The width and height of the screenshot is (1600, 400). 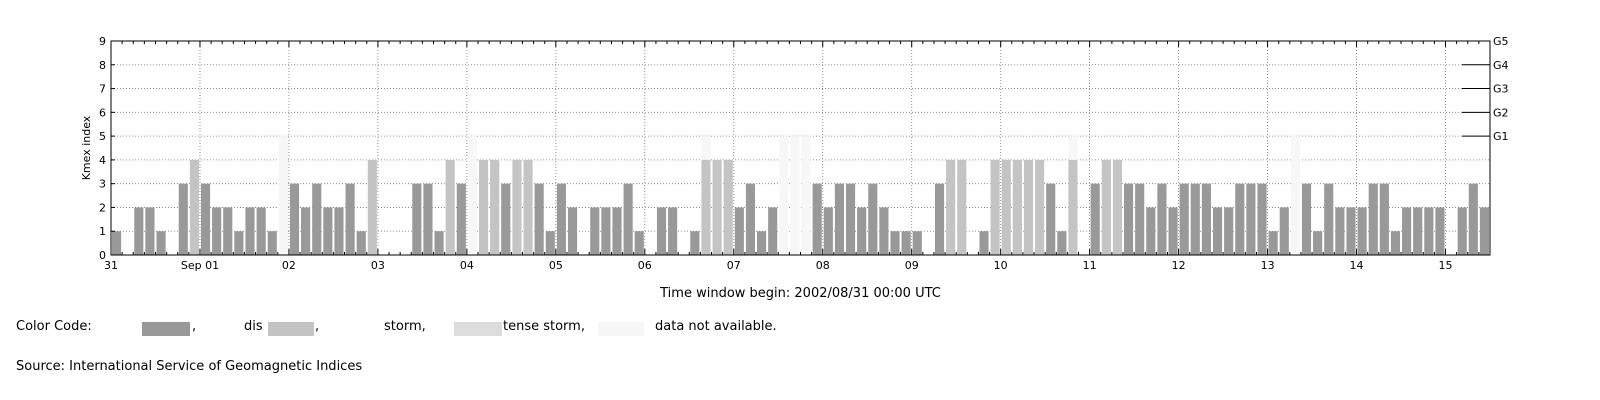 I want to click on y-tick-label: 9, so click(x=102, y=41).